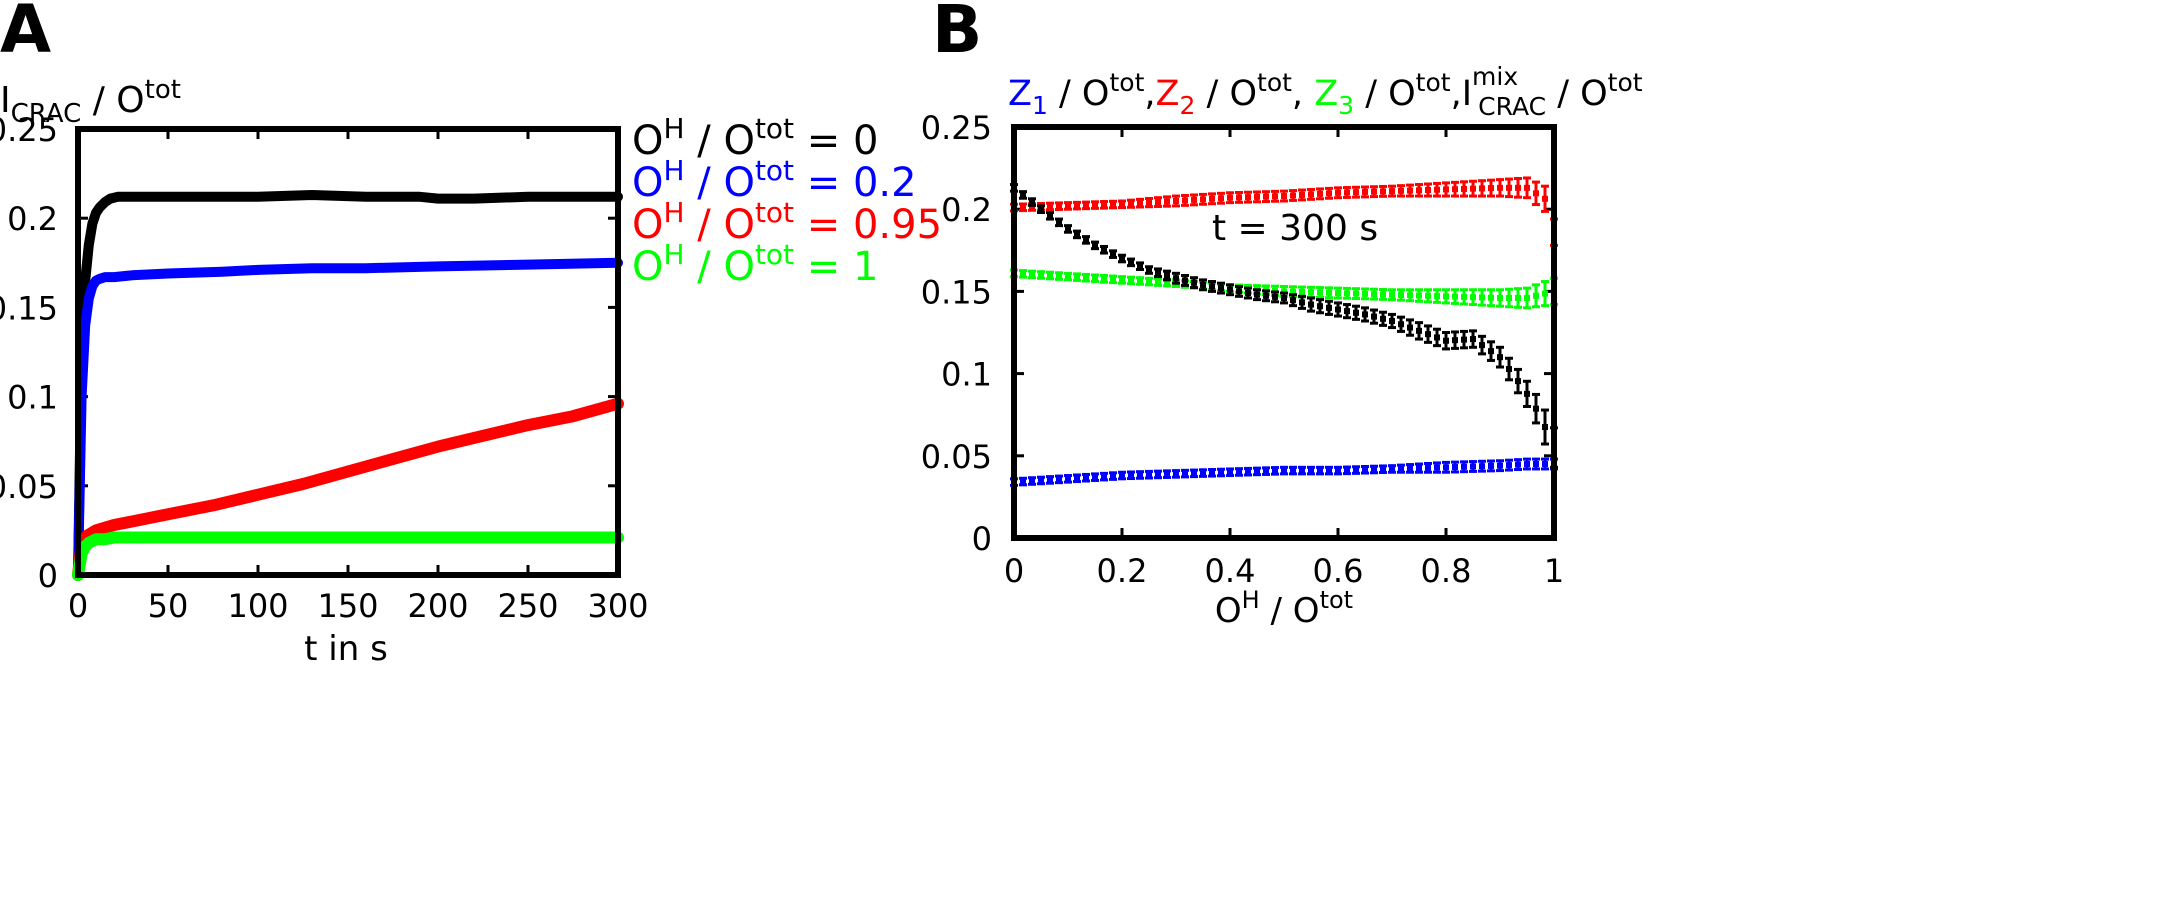 This screenshot has height=913, width=2163. I want to click on legend-entry-0: OH / Otot = 0, so click(755, 138).